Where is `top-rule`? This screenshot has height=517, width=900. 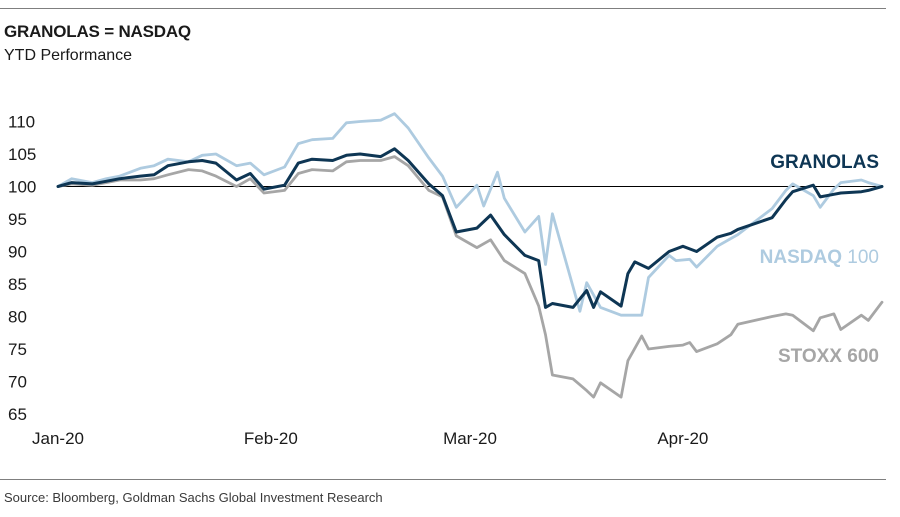
top-rule is located at coordinates (443, 8).